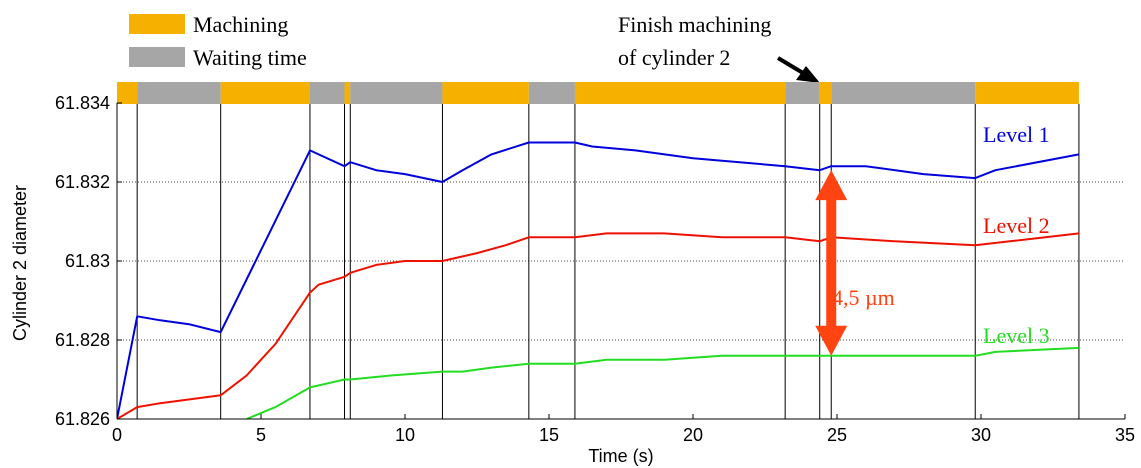 The width and height of the screenshot is (1141, 468). Describe the element at coordinates (82, 340) in the screenshot. I see `y-tick-label: 61.828` at that location.